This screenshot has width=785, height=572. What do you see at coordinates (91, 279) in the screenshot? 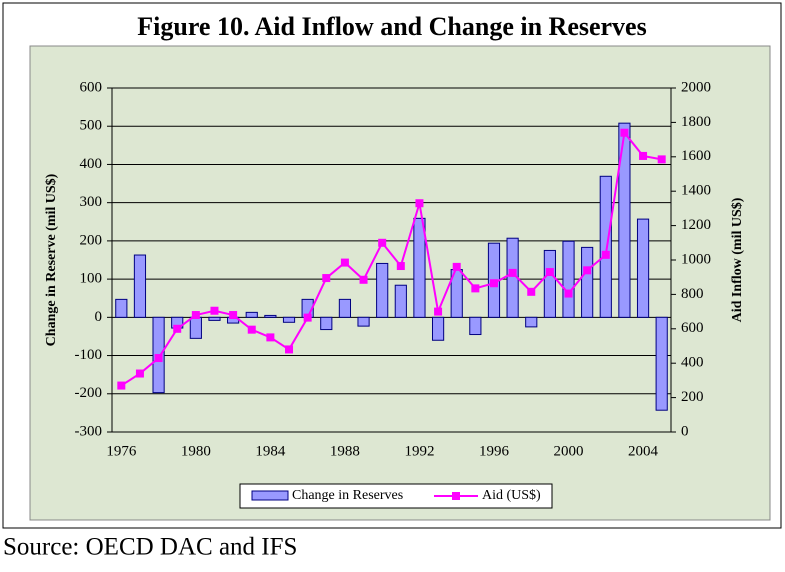
I see `y-tick-label: 100` at bounding box center [91, 279].